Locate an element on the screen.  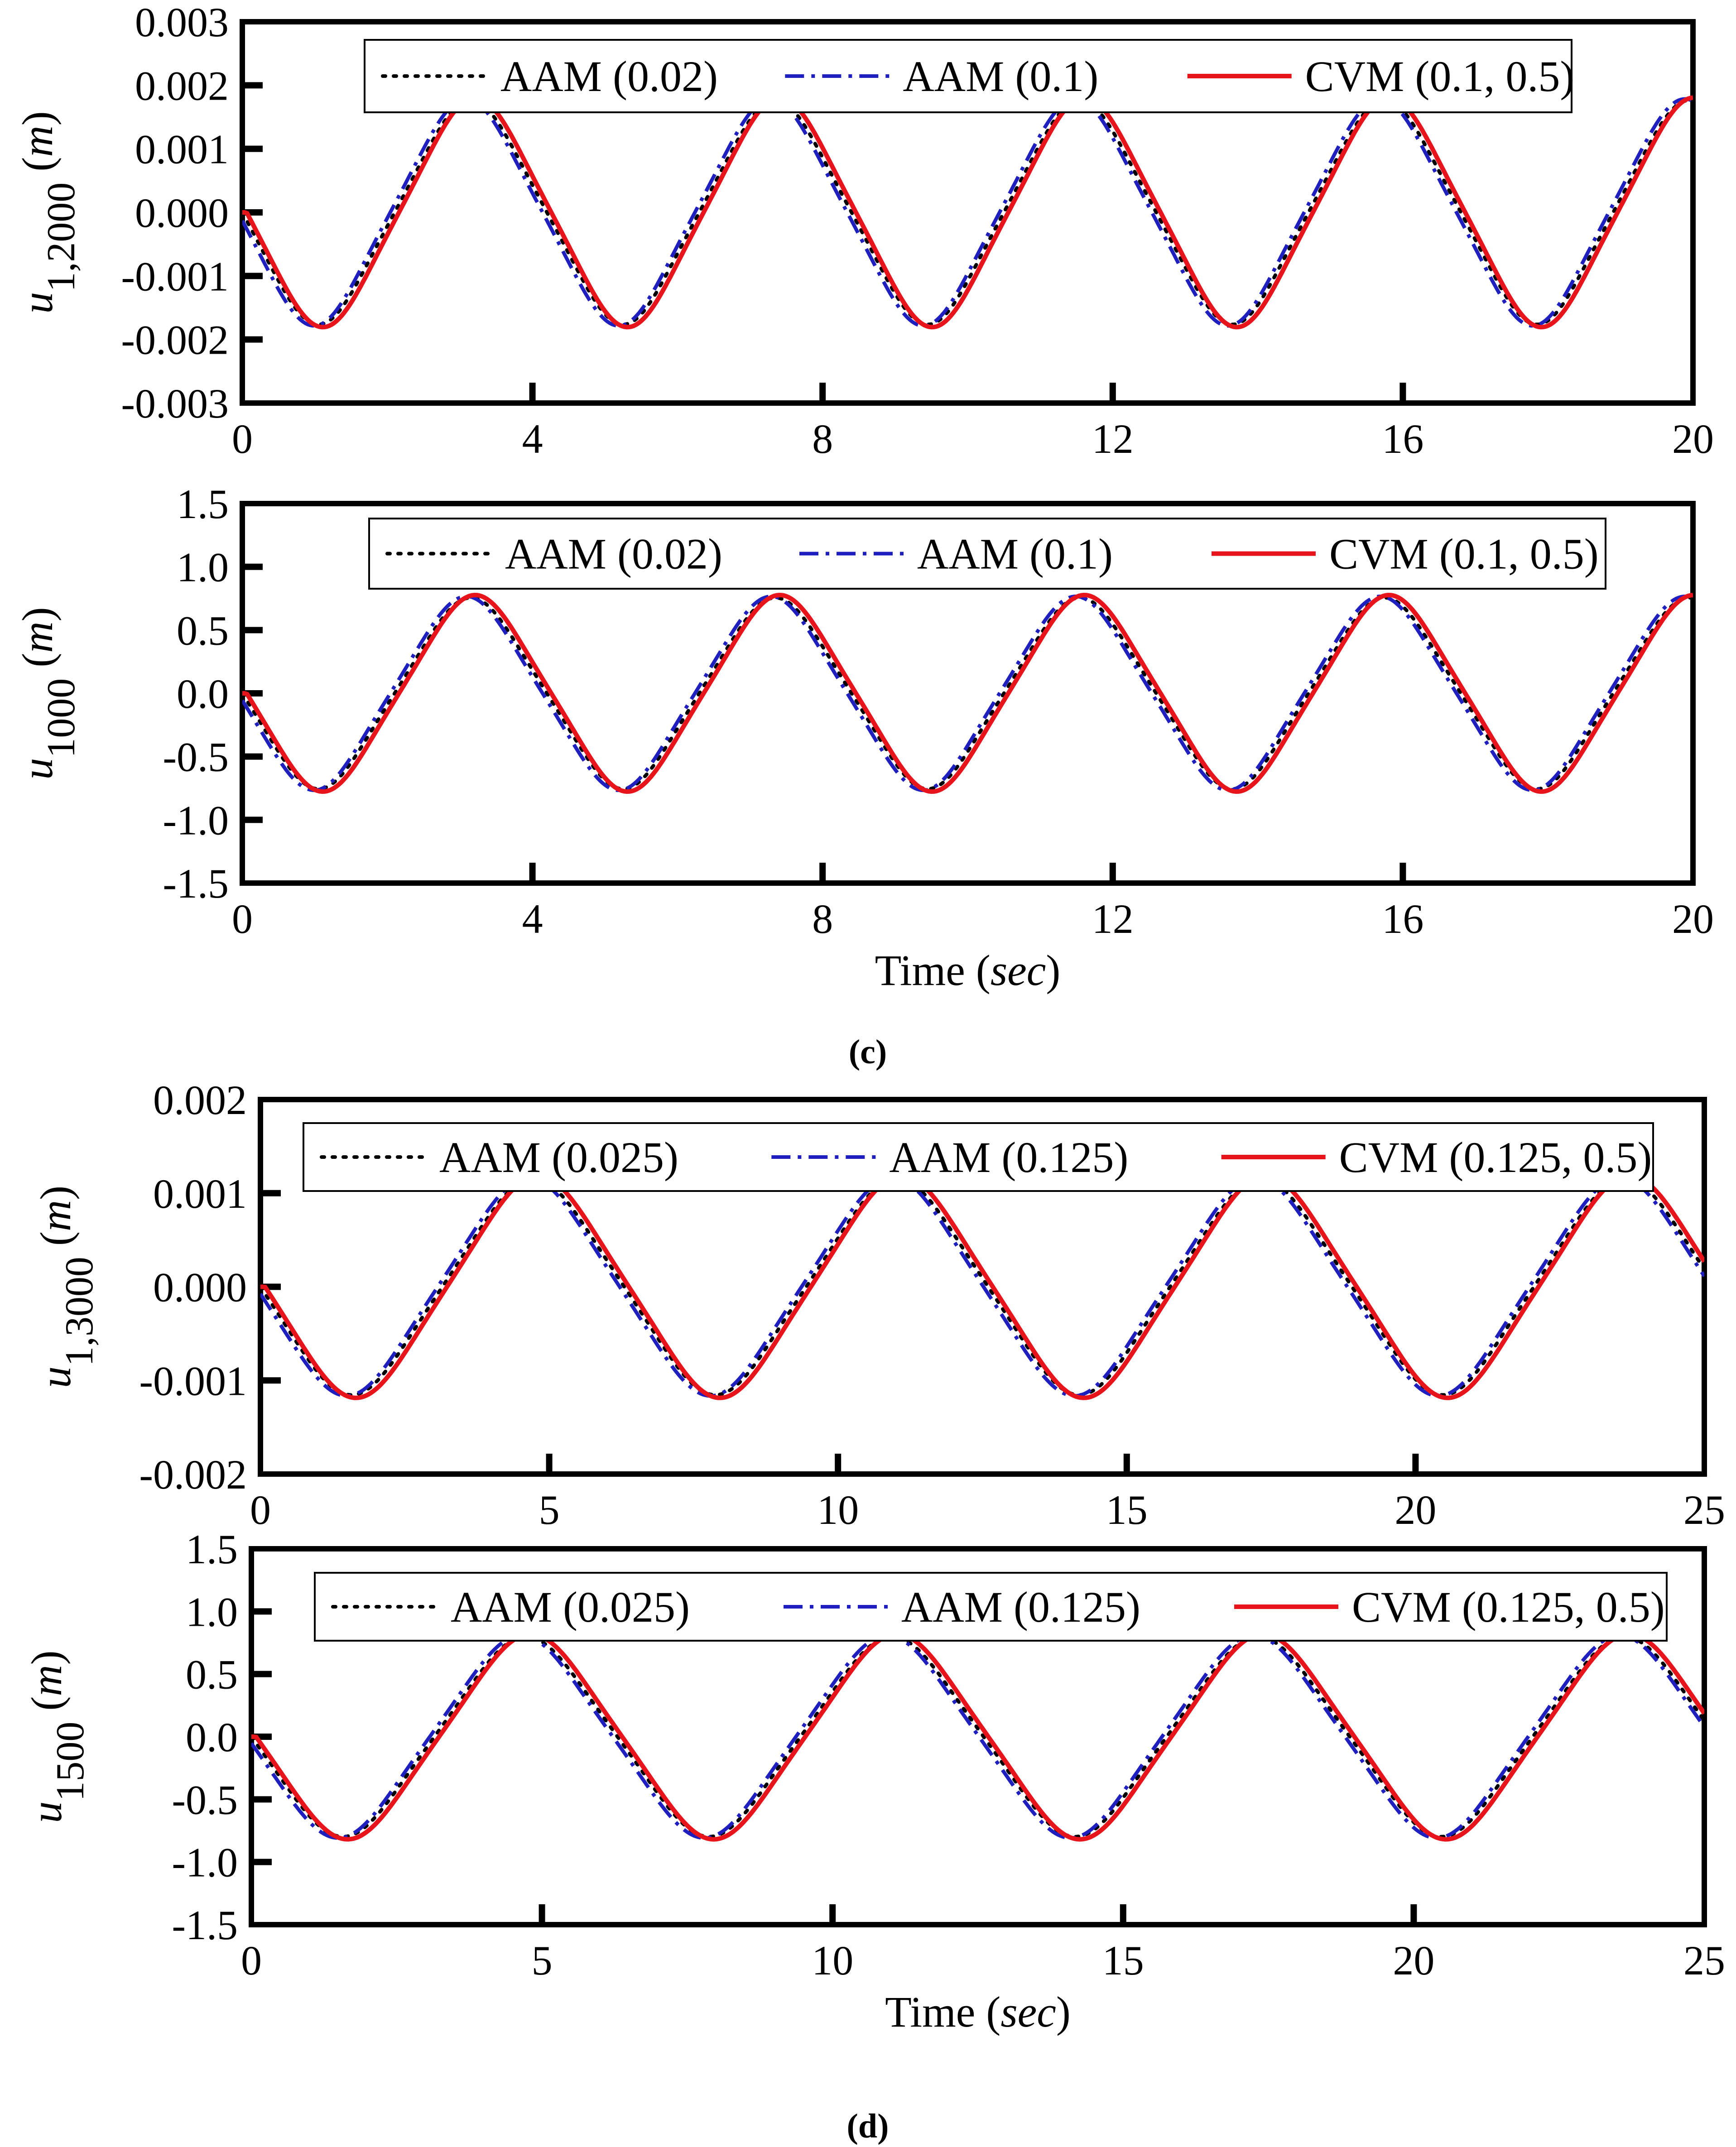
y-axis-label: u1000 (m) is located at coordinates (48, 693).